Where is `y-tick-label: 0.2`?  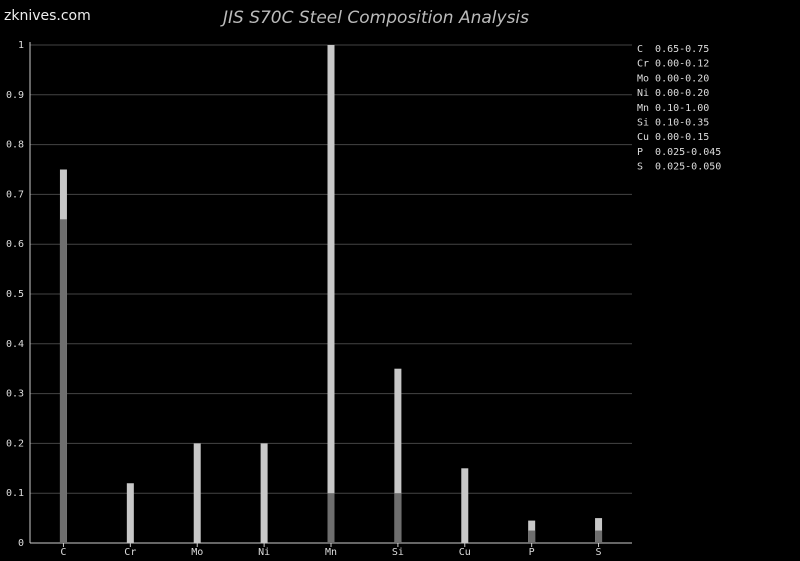
y-tick-label: 0.2 is located at coordinates (15, 443).